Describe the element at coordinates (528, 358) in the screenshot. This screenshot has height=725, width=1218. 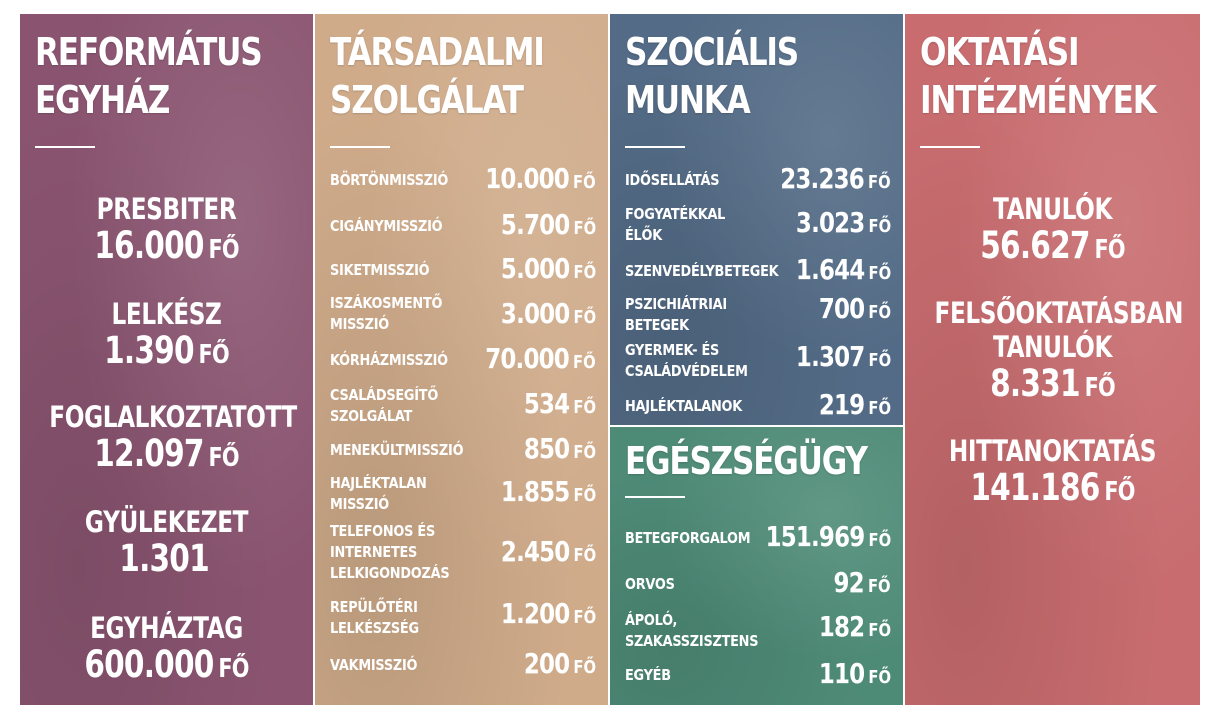
I see `row-number: 70.000` at that location.